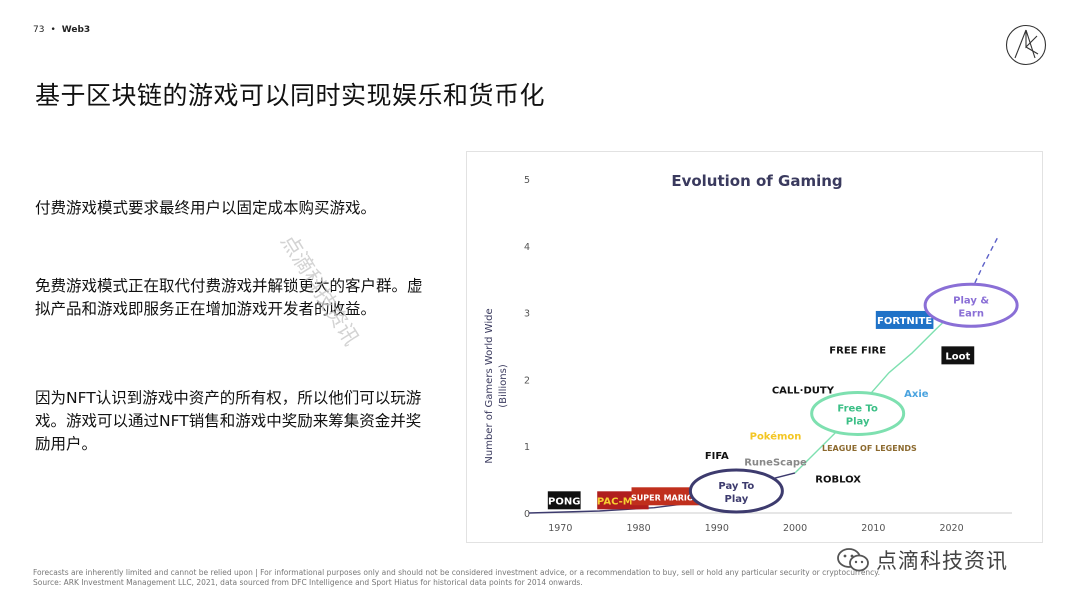 The width and height of the screenshot is (1080, 608). What do you see at coordinates (677, 497) in the screenshot?
I see `game-logo: SUPER MARIO BROS.` at bounding box center [677, 497].